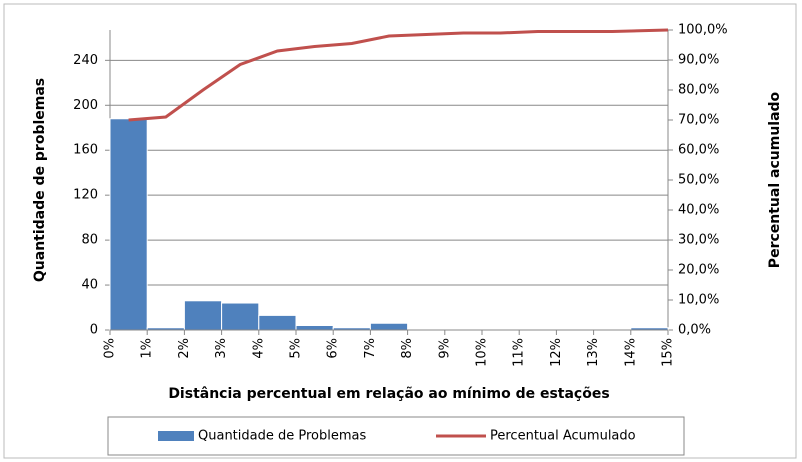  I want to click on y-tick-label: 120, so click(85, 195).